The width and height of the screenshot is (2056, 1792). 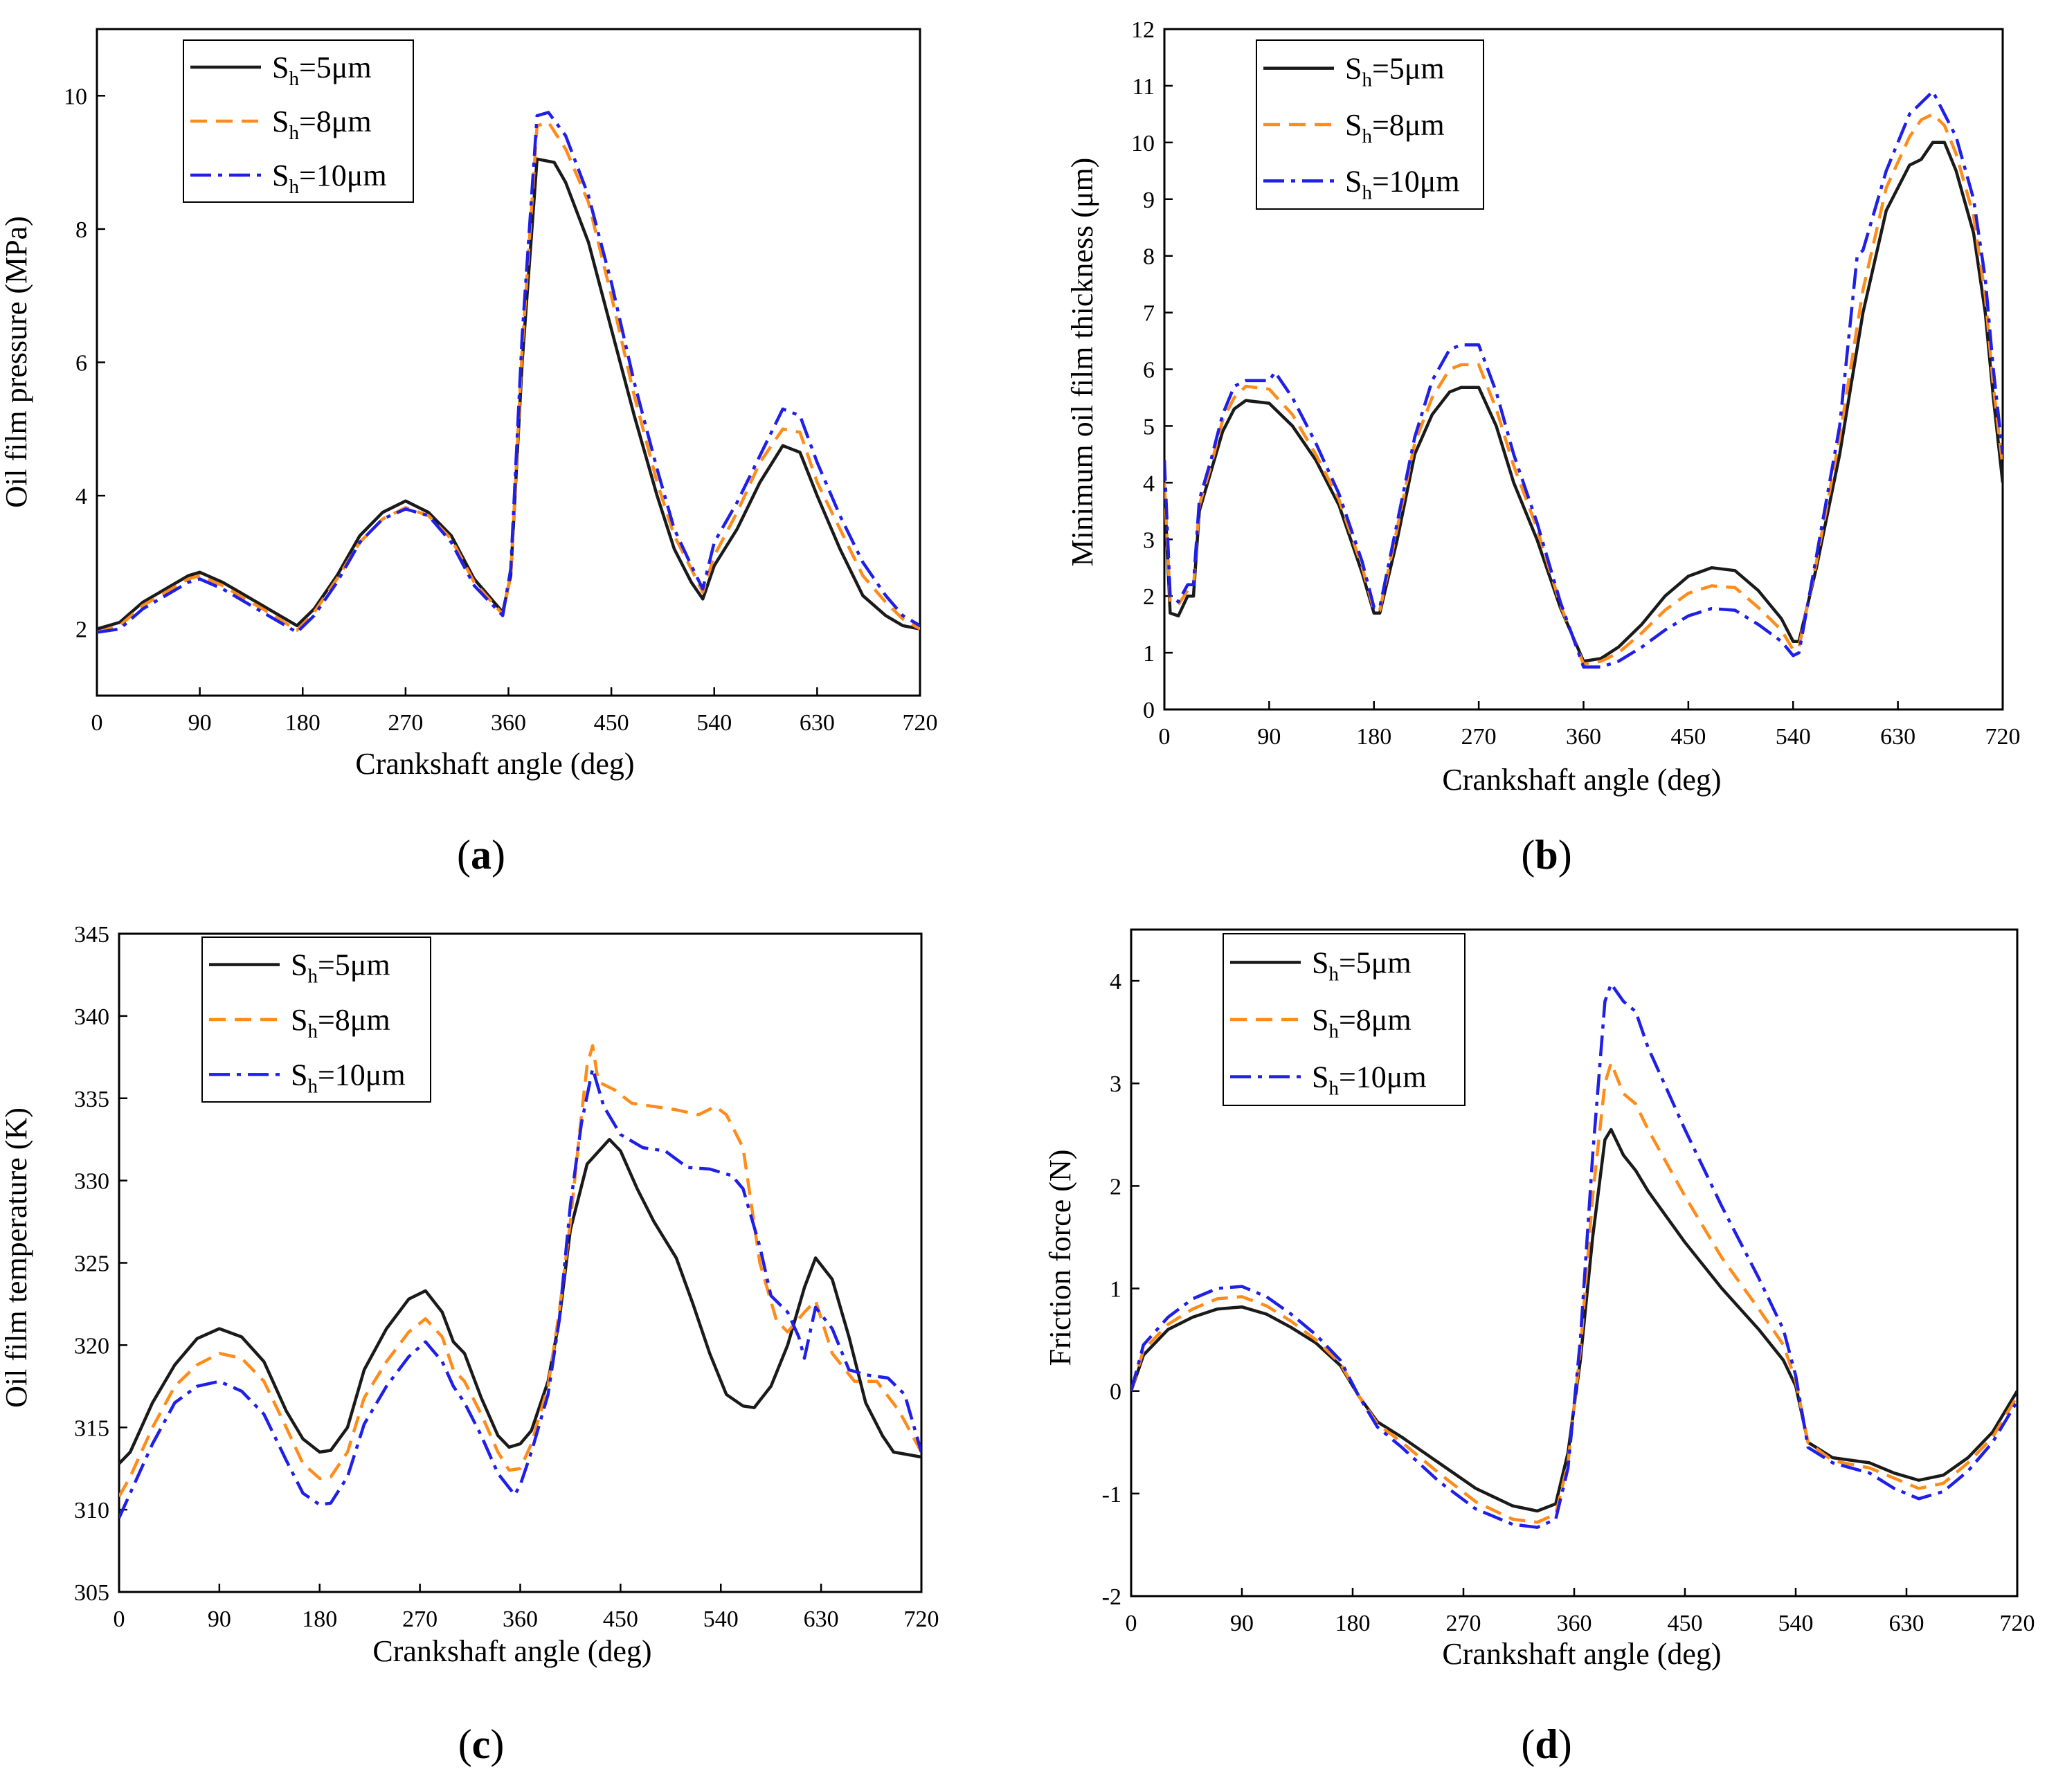 What do you see at coordinates (1060, 1258) in the screenshot?
I see `y-axis-title: Friction force (N)` at bounding box center [1060, 1258].